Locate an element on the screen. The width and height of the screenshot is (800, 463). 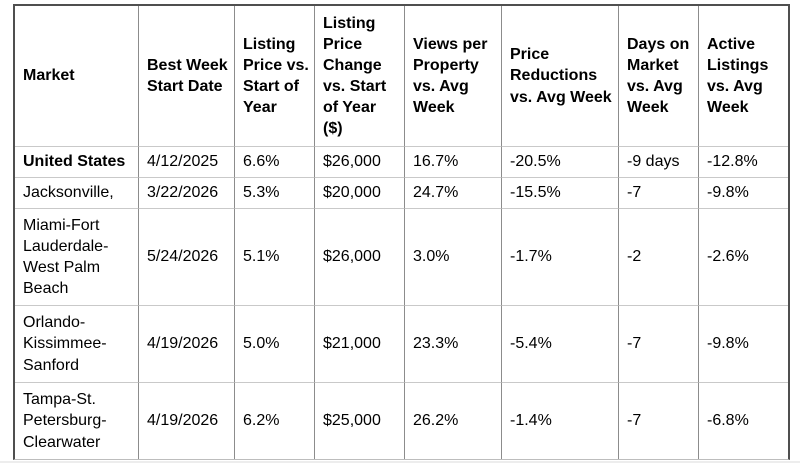
cell-active-listings: -12.8% is located at coordinates (743, 162).